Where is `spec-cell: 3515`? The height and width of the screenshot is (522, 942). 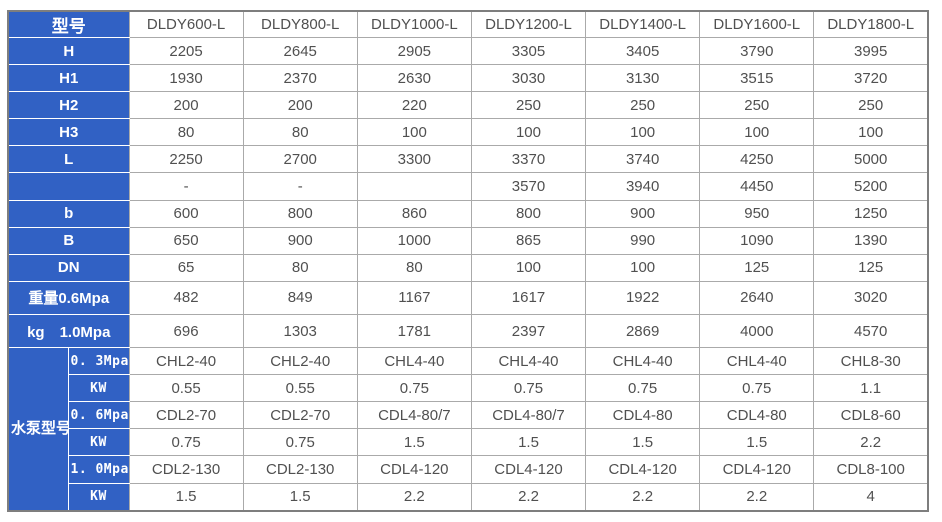 spec-cell: 3515 is located at coordinates (757, 78).